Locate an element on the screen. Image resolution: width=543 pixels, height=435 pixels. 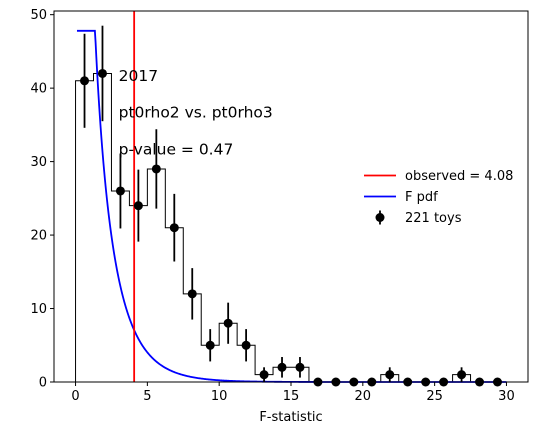
annotation-p-value: p-value = 0.47 is located at coordinates (176, 149).